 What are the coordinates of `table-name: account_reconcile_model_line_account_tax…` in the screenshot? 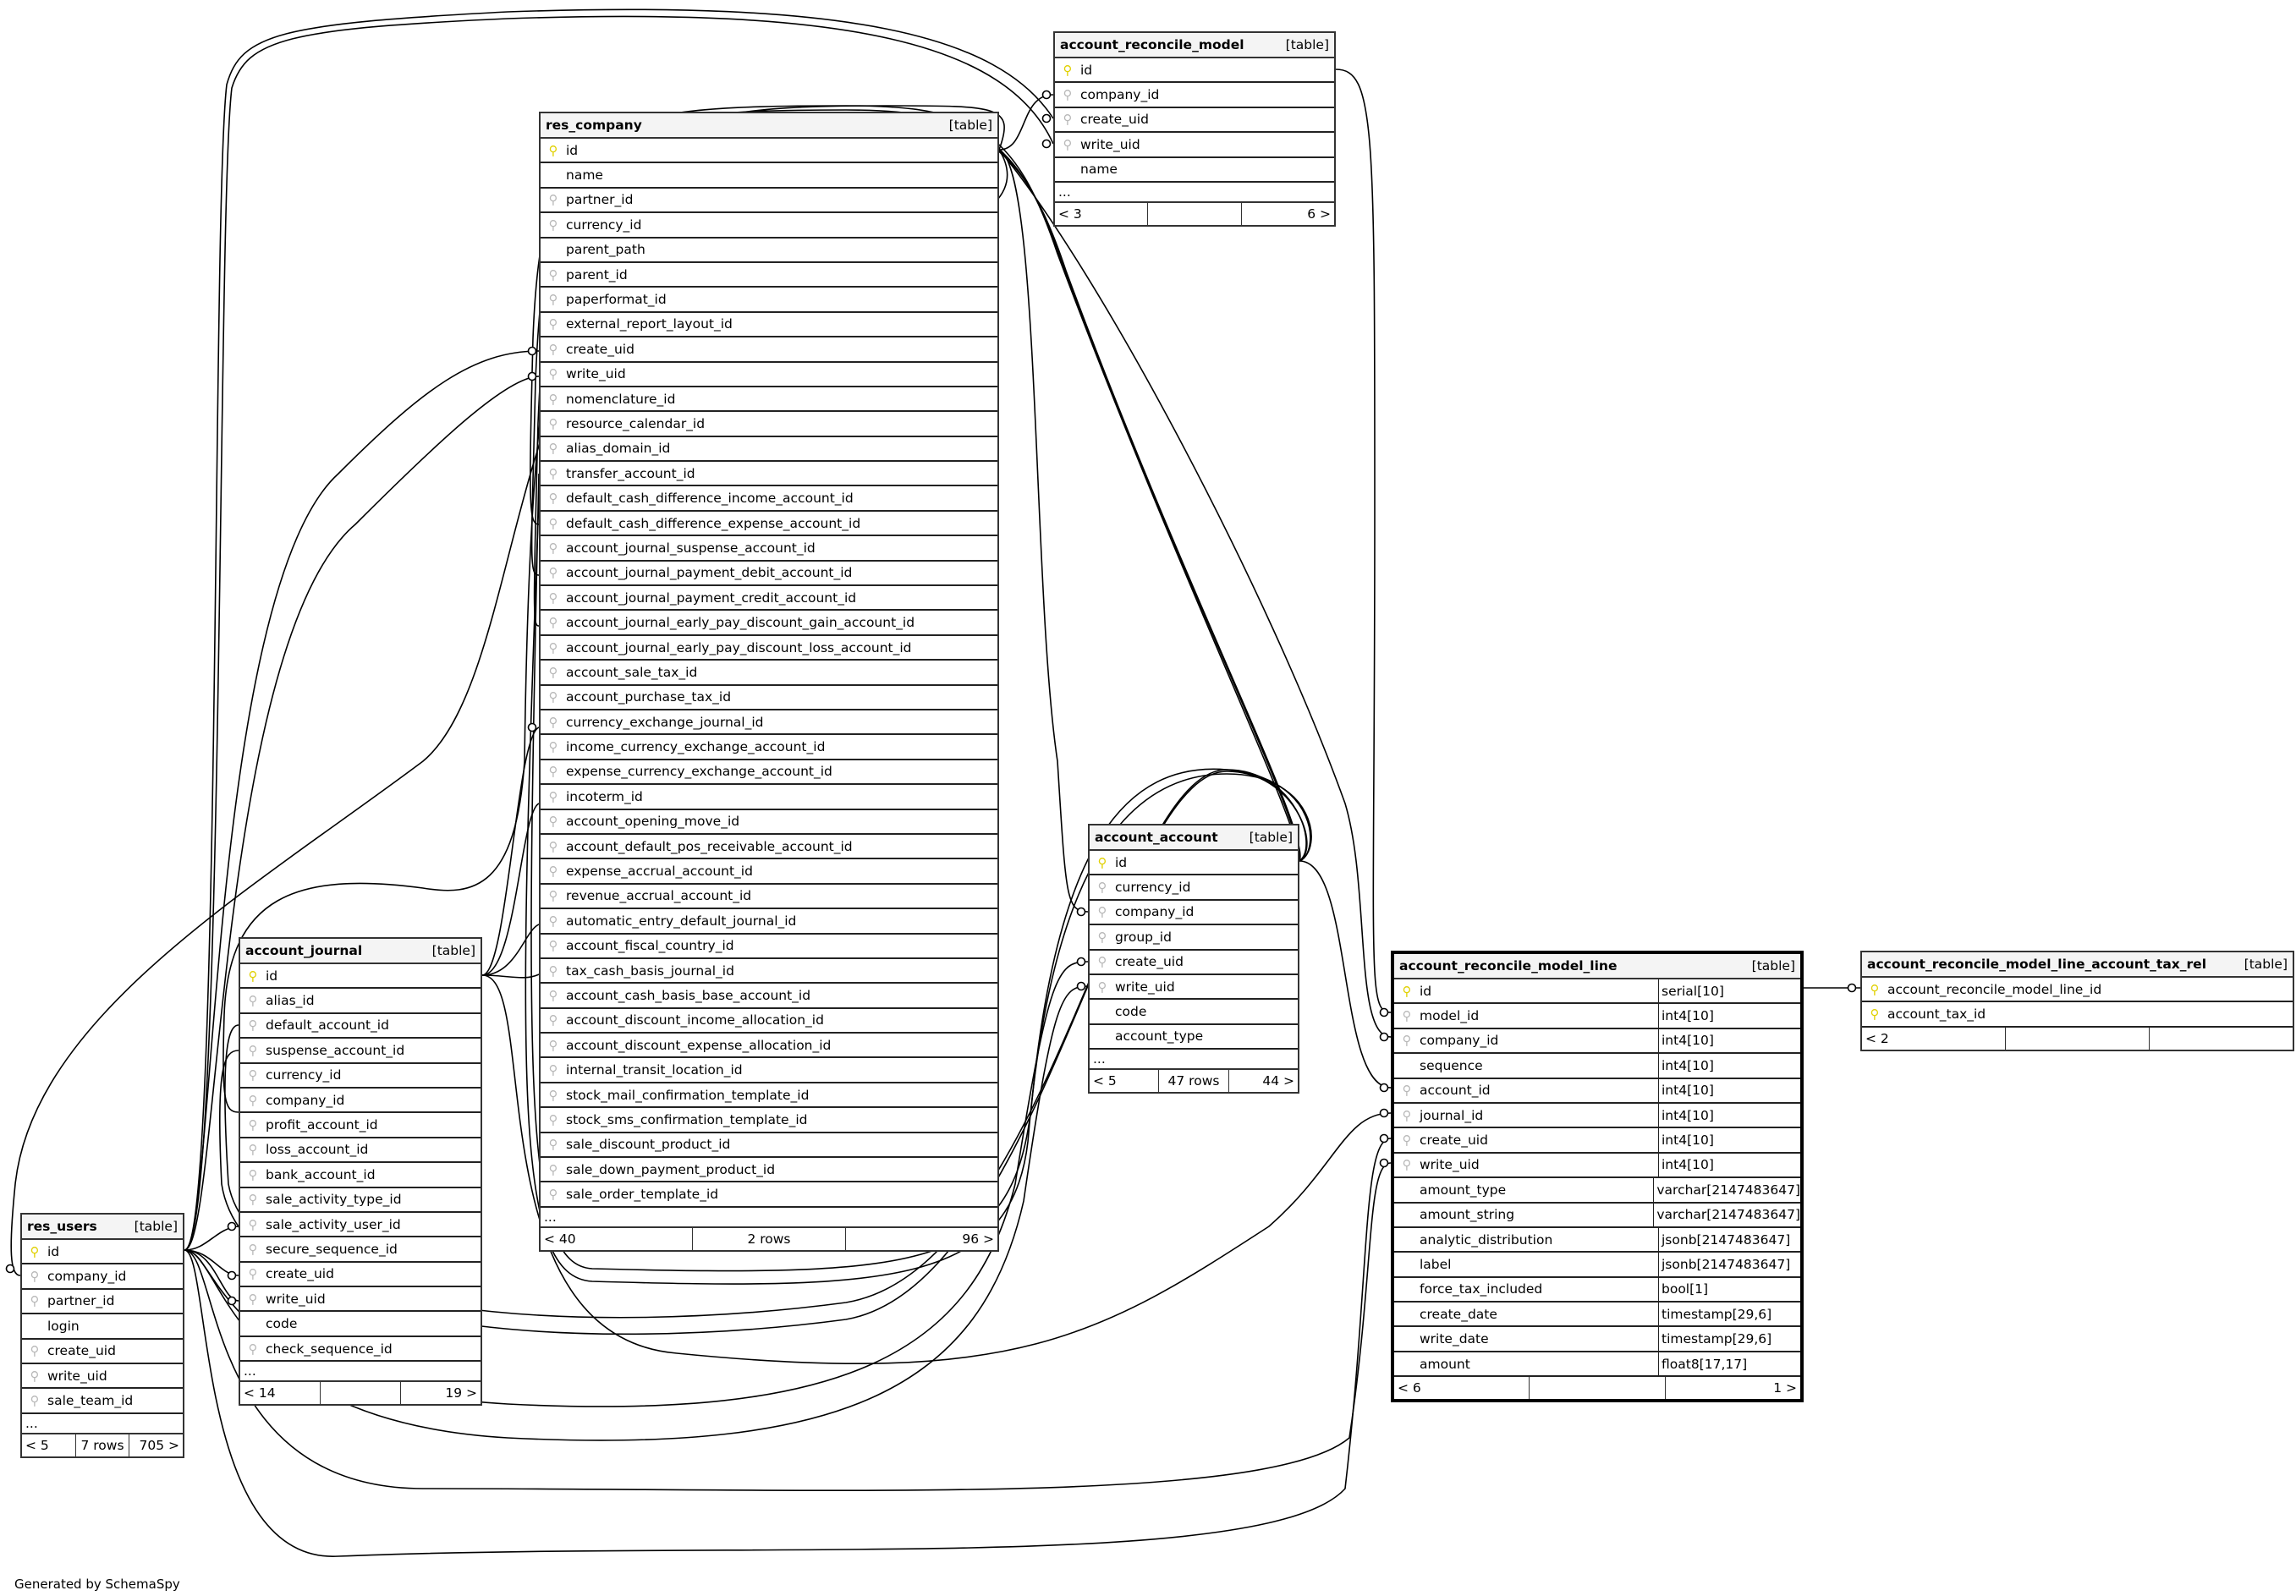 It's located at (2037, 964).